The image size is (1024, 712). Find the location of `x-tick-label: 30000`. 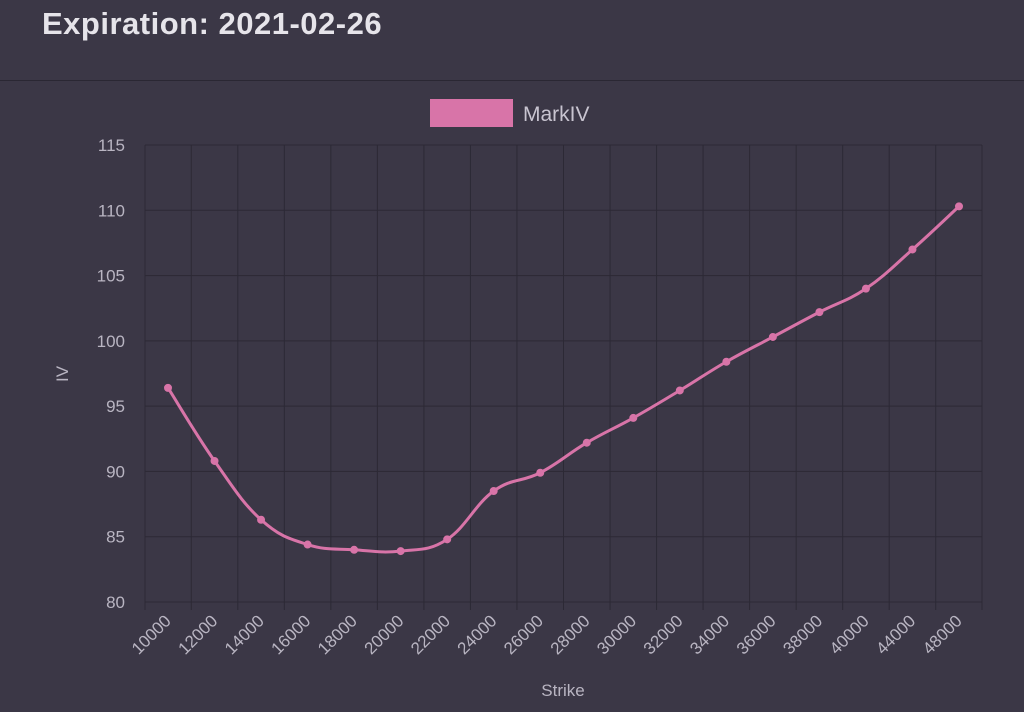

x-tick-label: 30000 is located at coordinates (616, 634).